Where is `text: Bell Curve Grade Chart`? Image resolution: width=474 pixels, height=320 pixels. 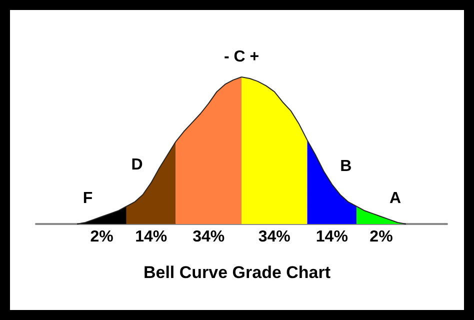
text: Bell Curve Grade Chart is located at coordinates (237, 272).